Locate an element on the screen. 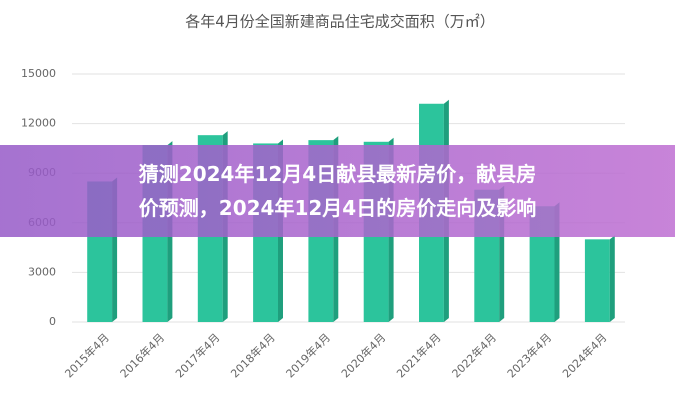 Image resolution: width=675 pixels, height=400 pixels. bar-side is located at coordinates (612, 278).